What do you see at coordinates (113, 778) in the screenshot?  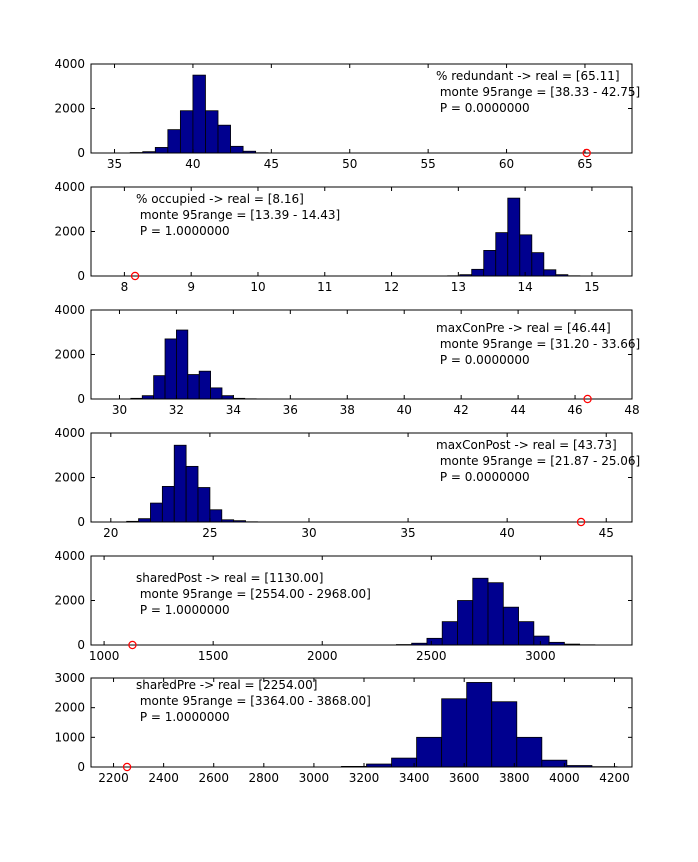 I see `x-tick-label: 2200` at bounding box center [113, 778].